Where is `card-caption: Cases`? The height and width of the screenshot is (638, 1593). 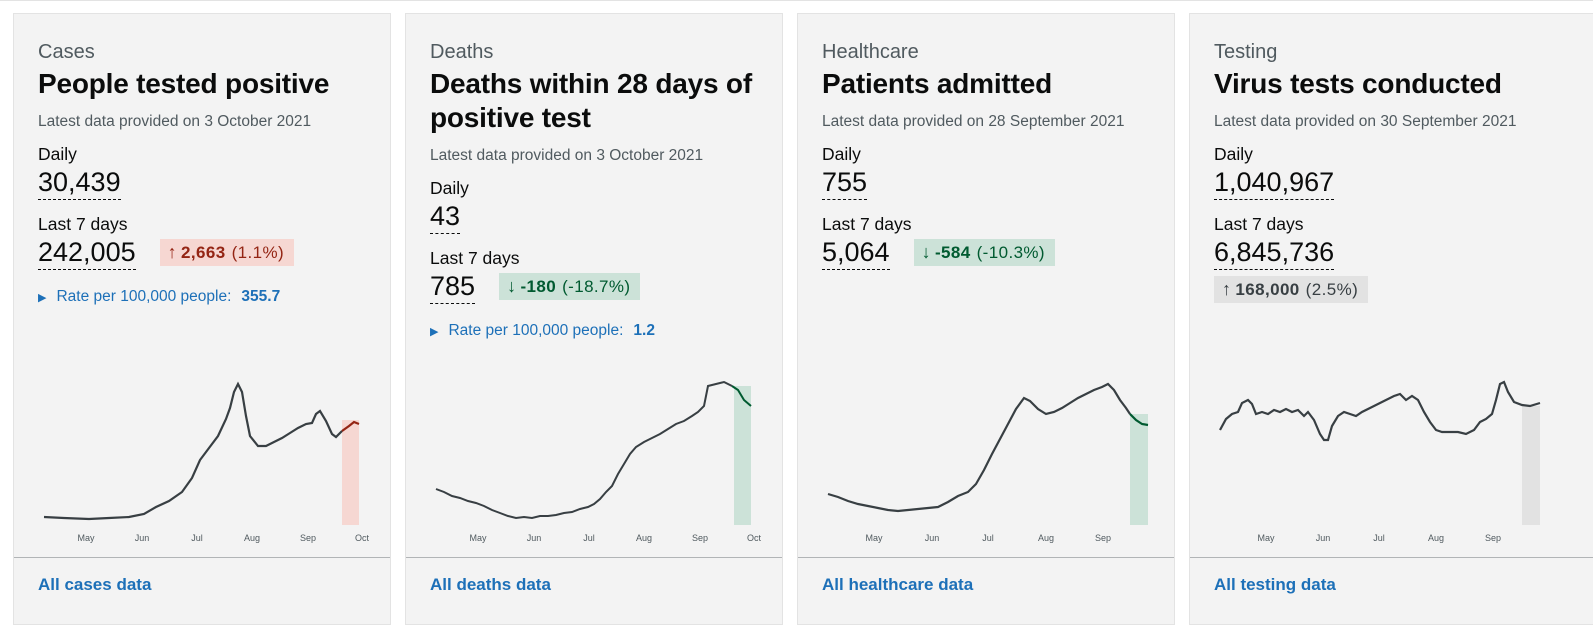 card-caption: Cases is located at coordinates (66, 52).